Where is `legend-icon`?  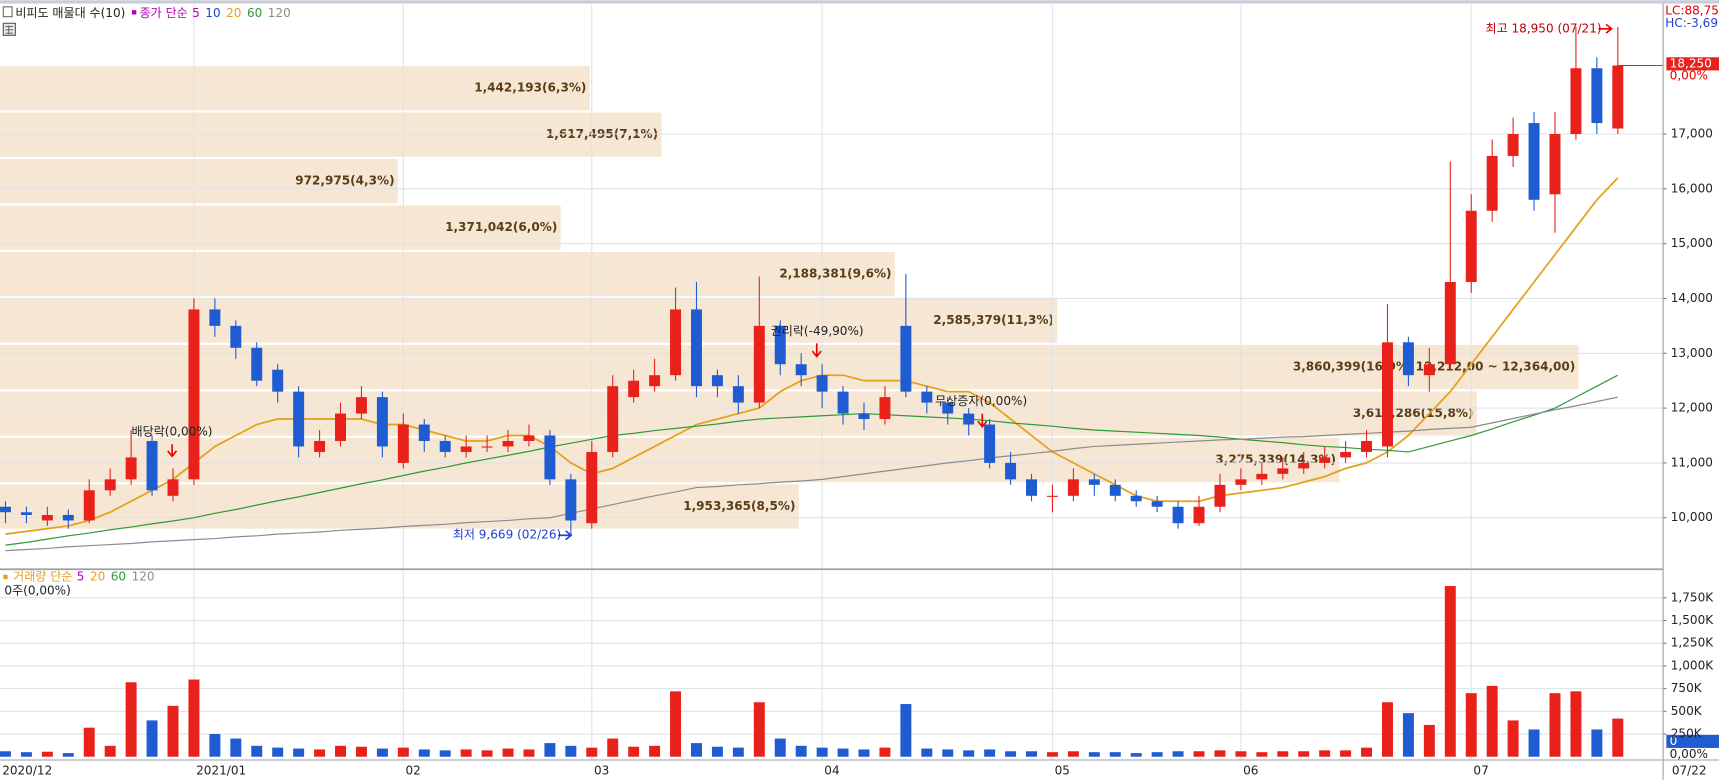
legend-icon is located at coordinates (7, 12).